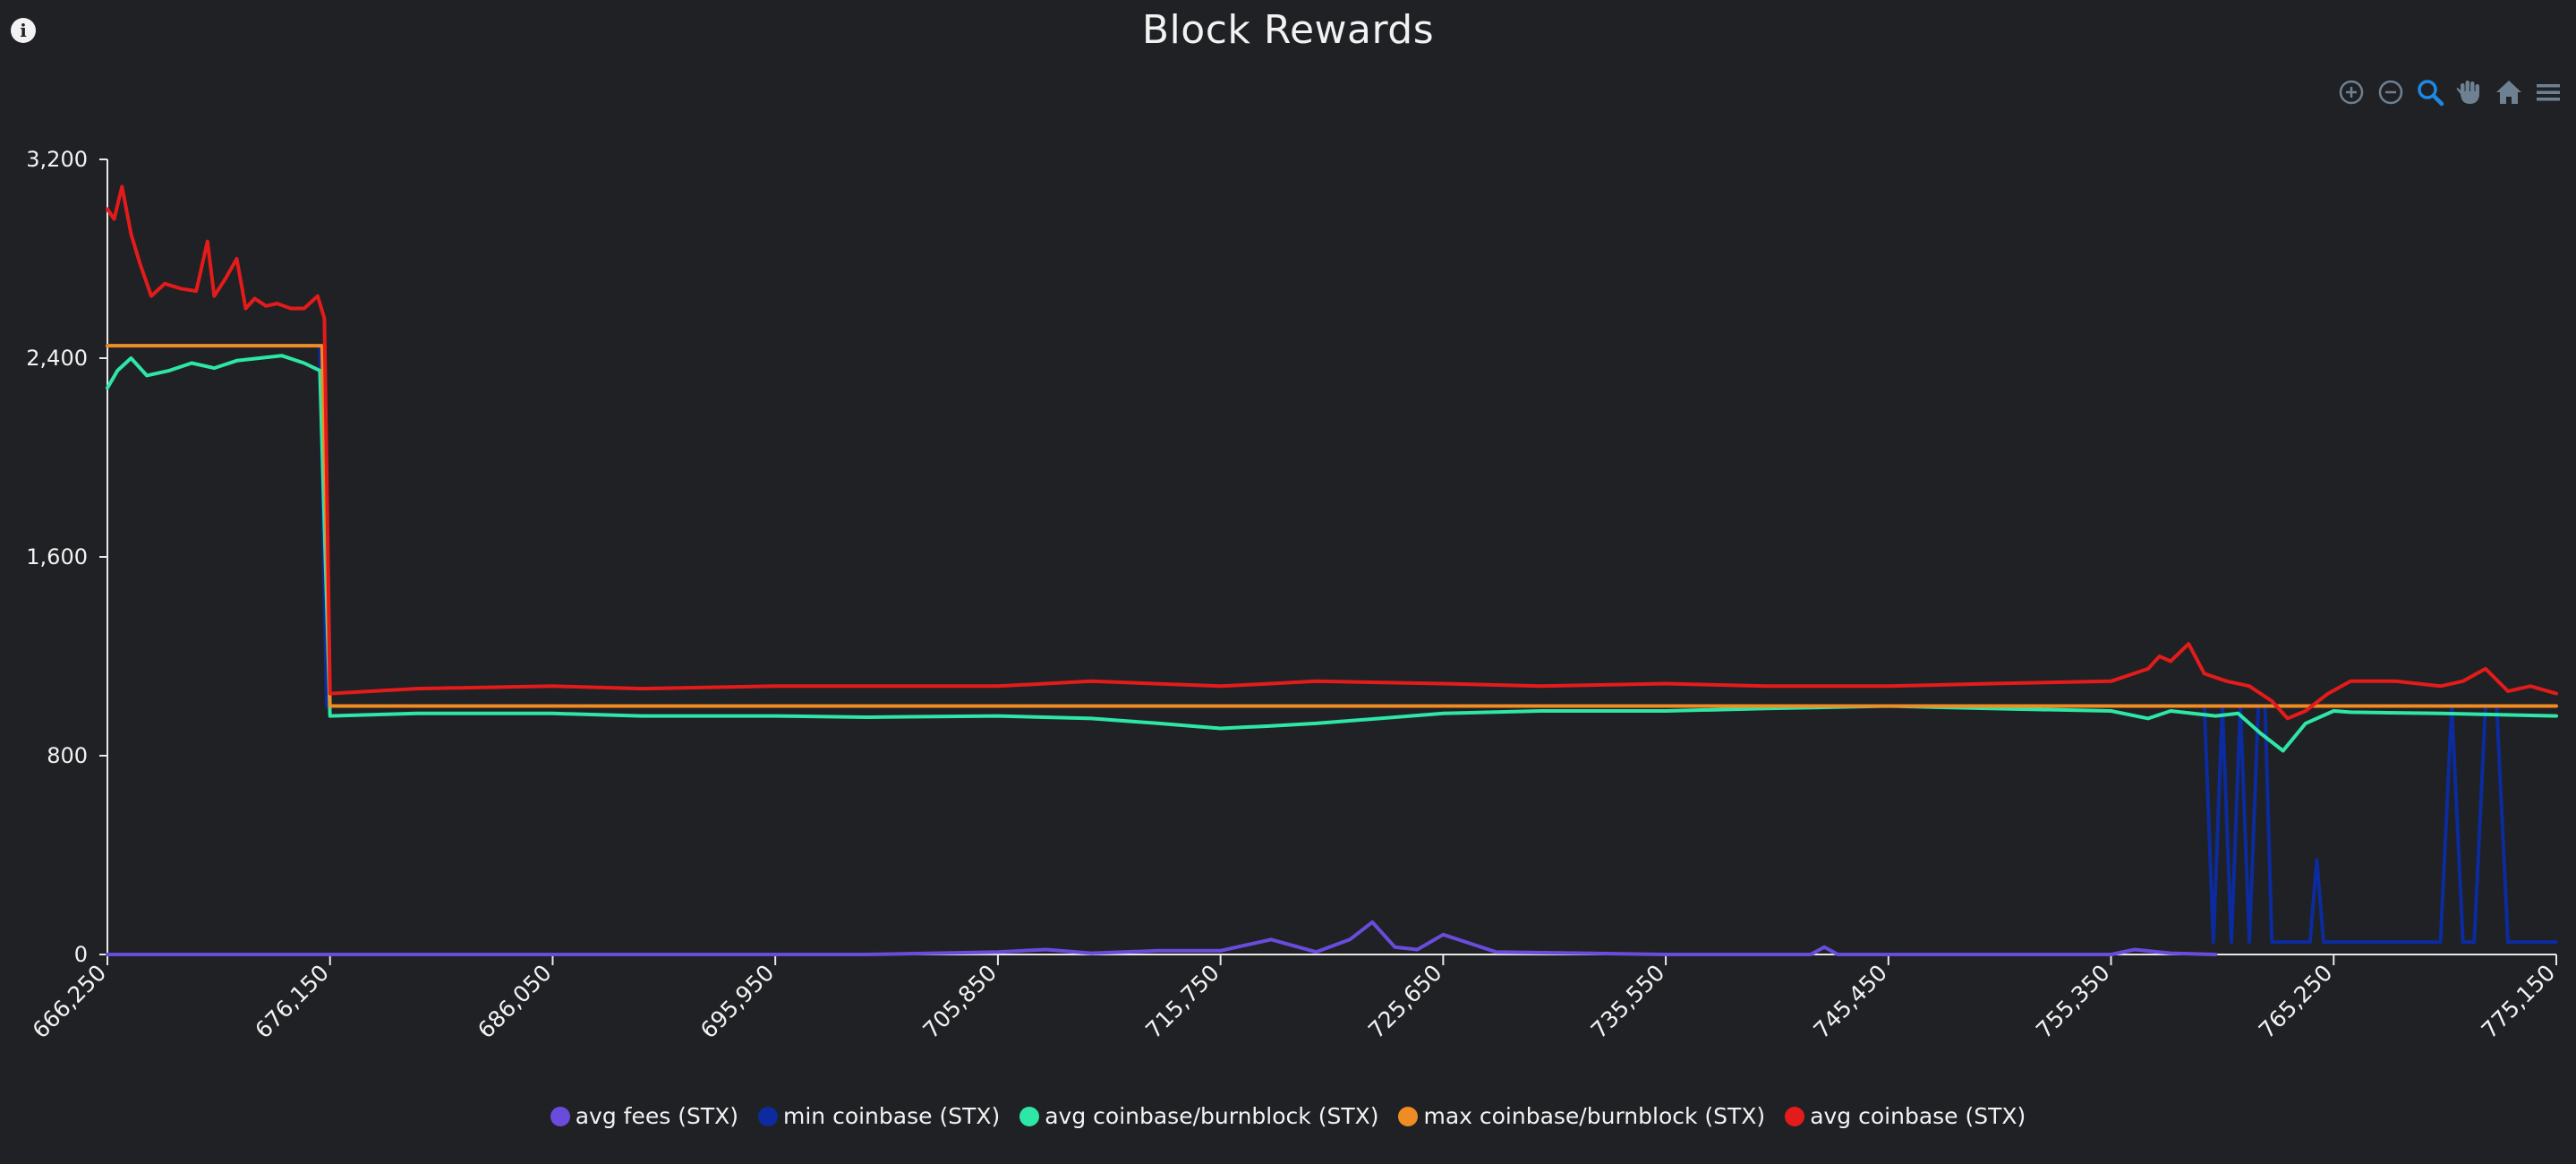 Image resolution: width=2576 pixels, height=1164 pixels. What do you see at coordinates (1162, 938) in the screenshot?
I see `series-line-avg-fees-stx` at bounding box center [1162, 938].